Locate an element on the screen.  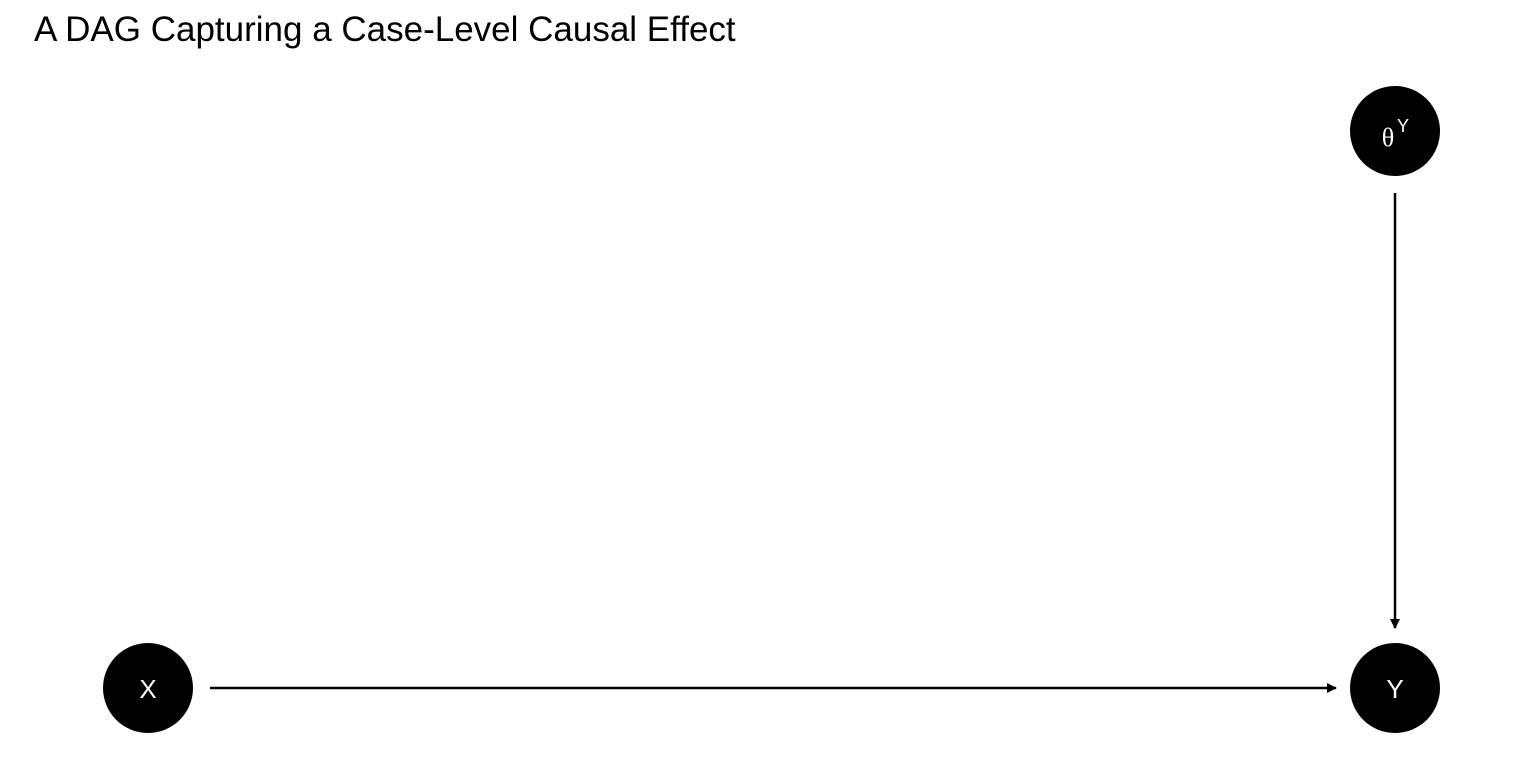
node-theta-y: θ Y is located at coordinates (1395, 131).